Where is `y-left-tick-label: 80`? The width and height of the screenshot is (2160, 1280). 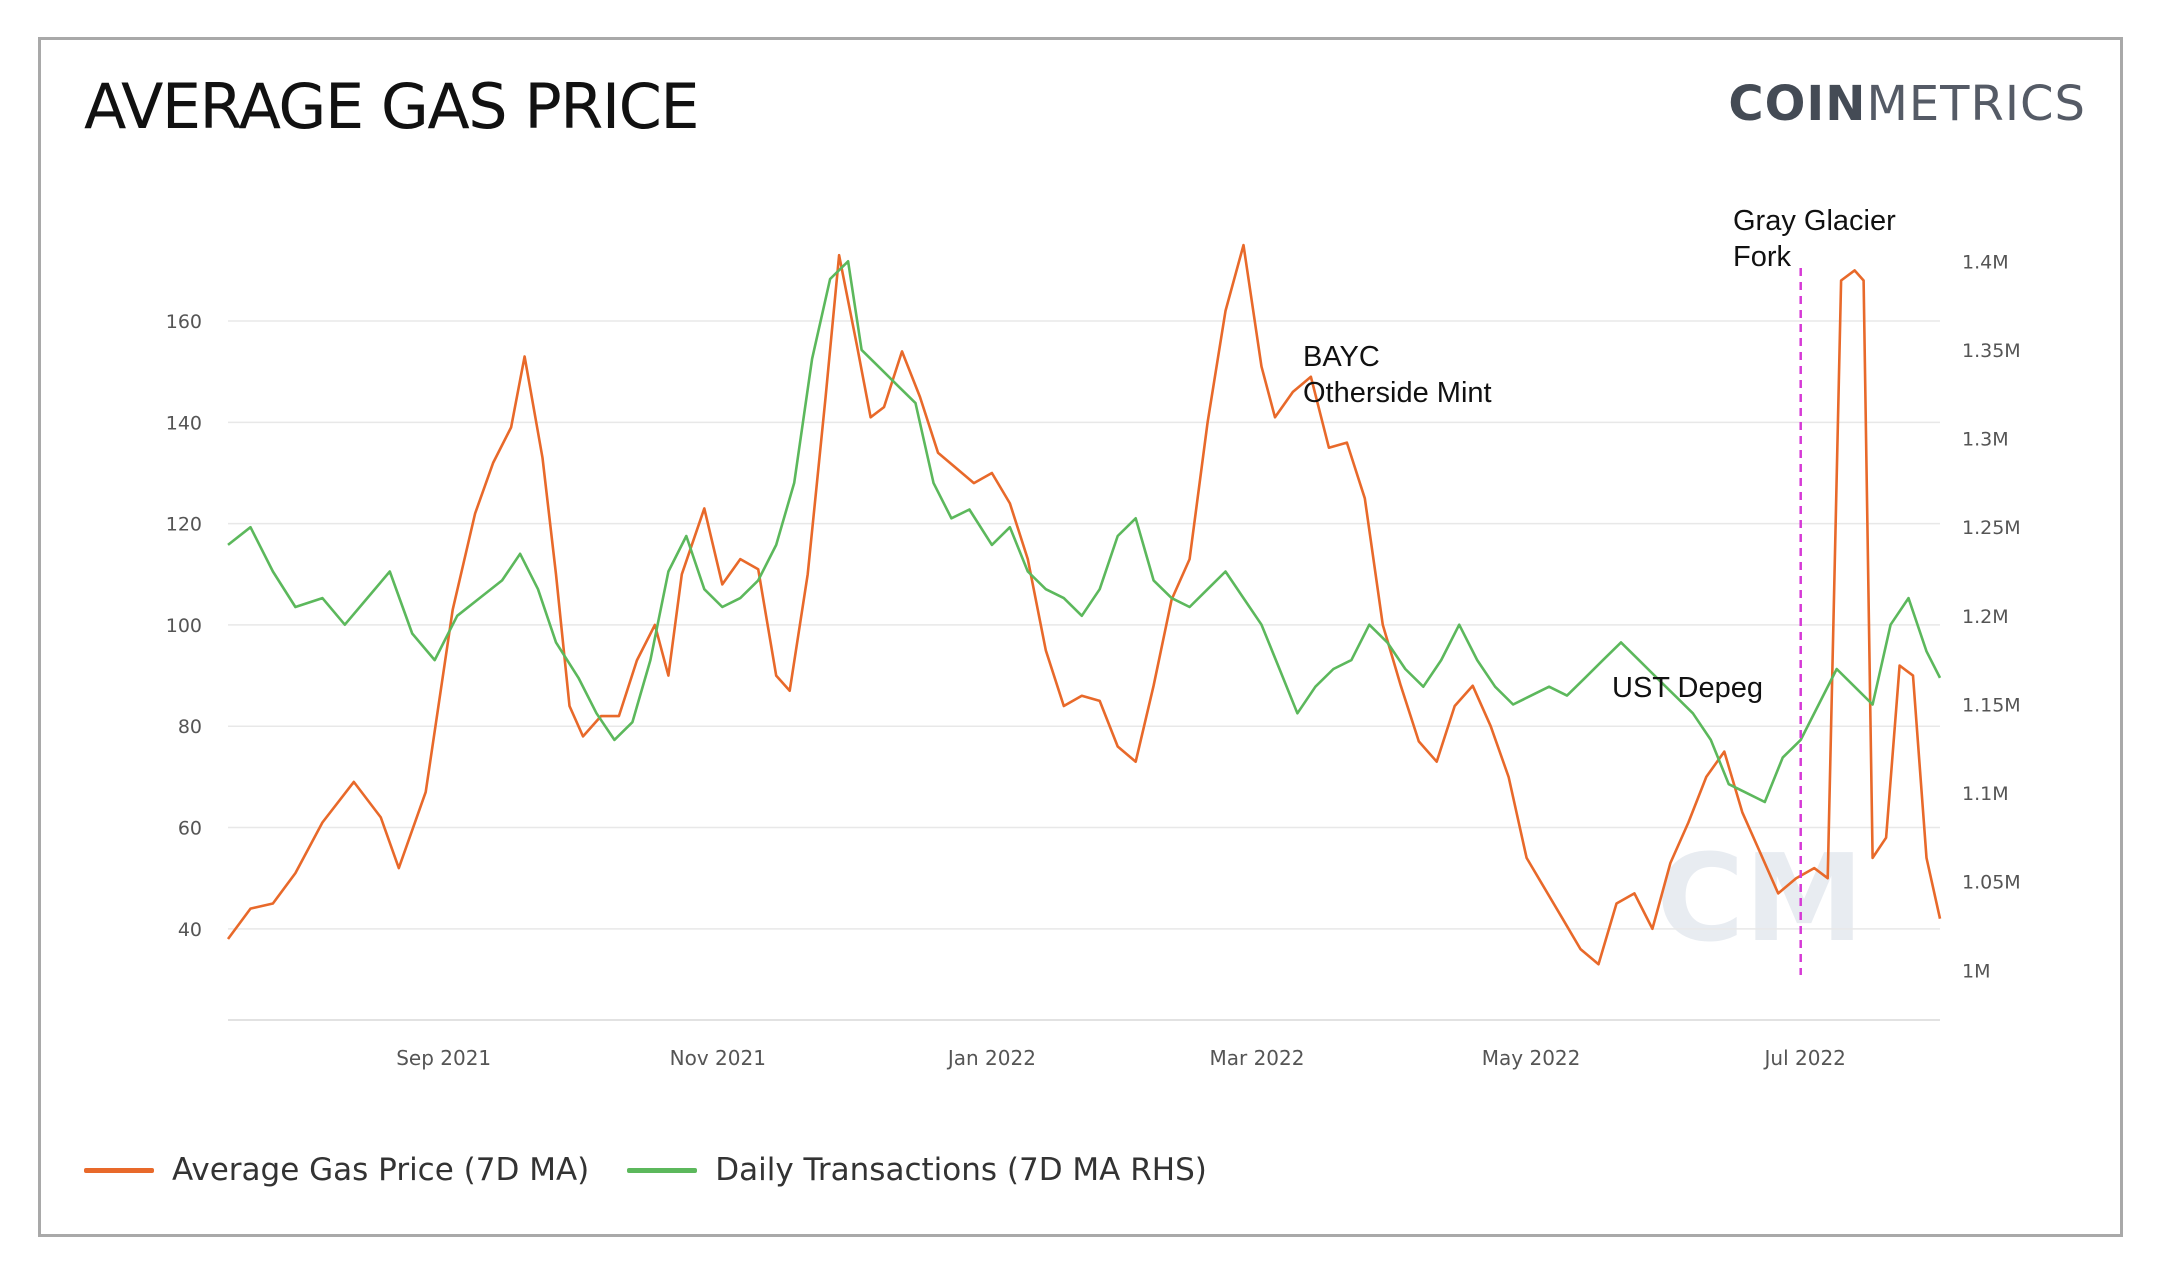
y-left-tick-label: 80 is located at coordinates (190, 727).